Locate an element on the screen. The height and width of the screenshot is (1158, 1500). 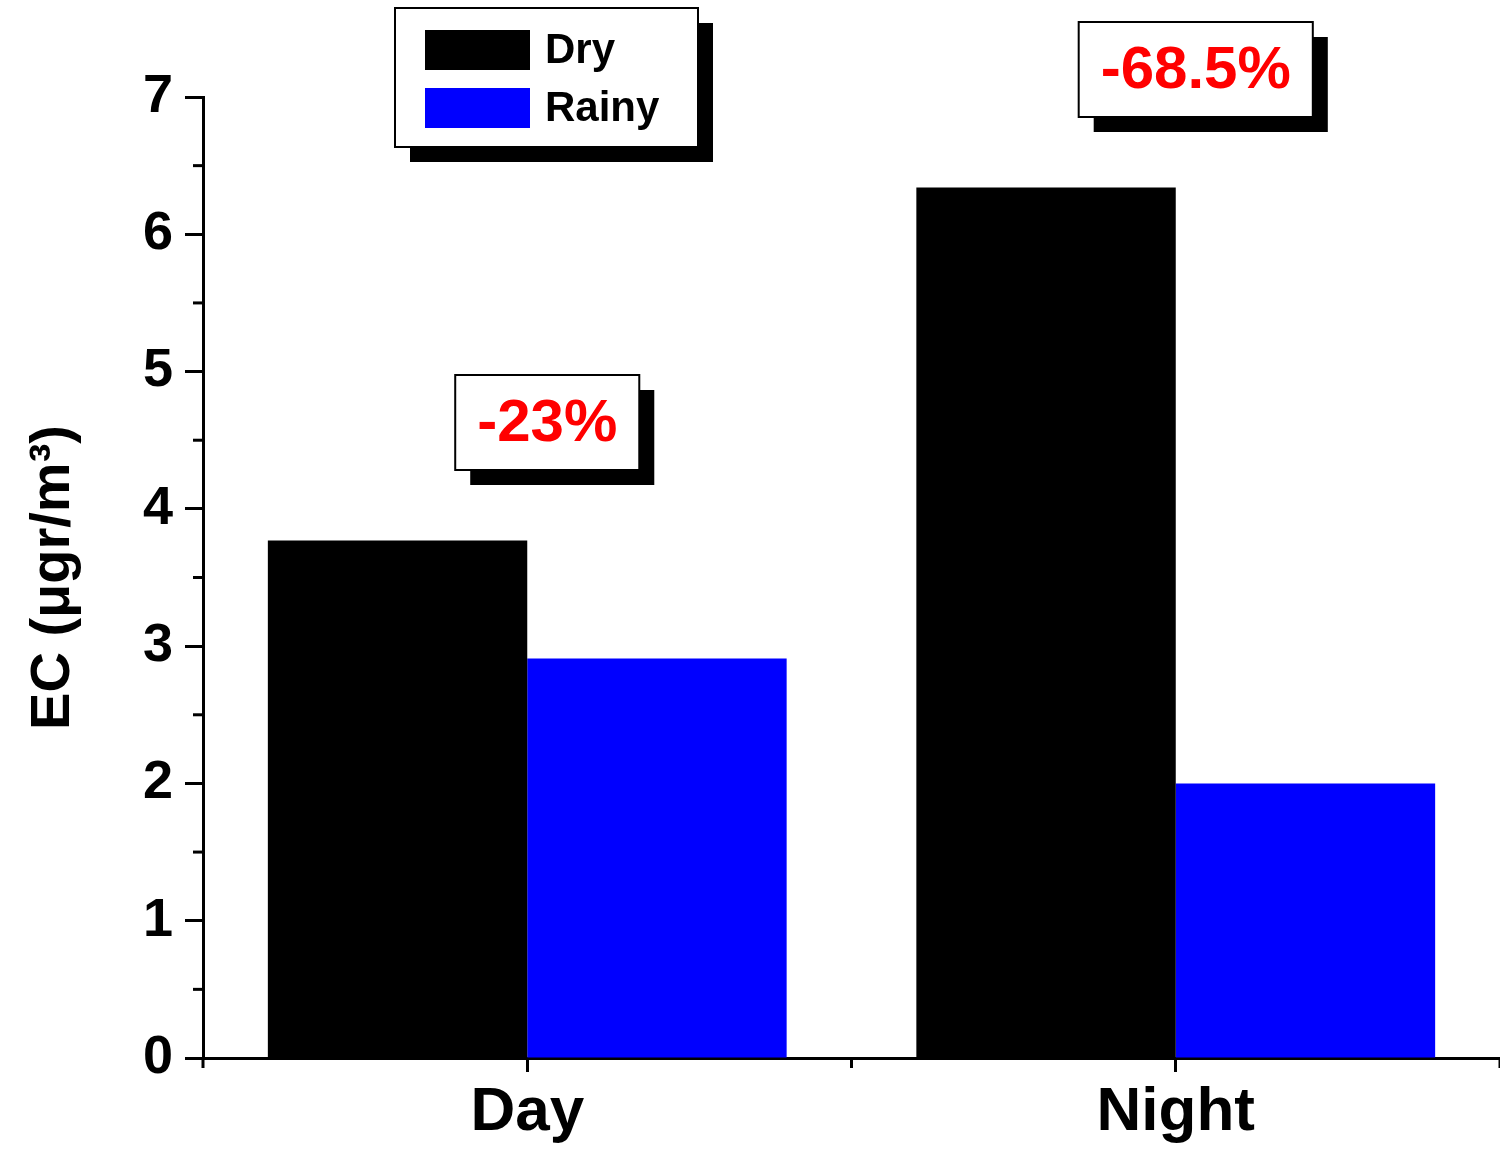
y-tick-label: 3 is located at coordinates (157, 642).